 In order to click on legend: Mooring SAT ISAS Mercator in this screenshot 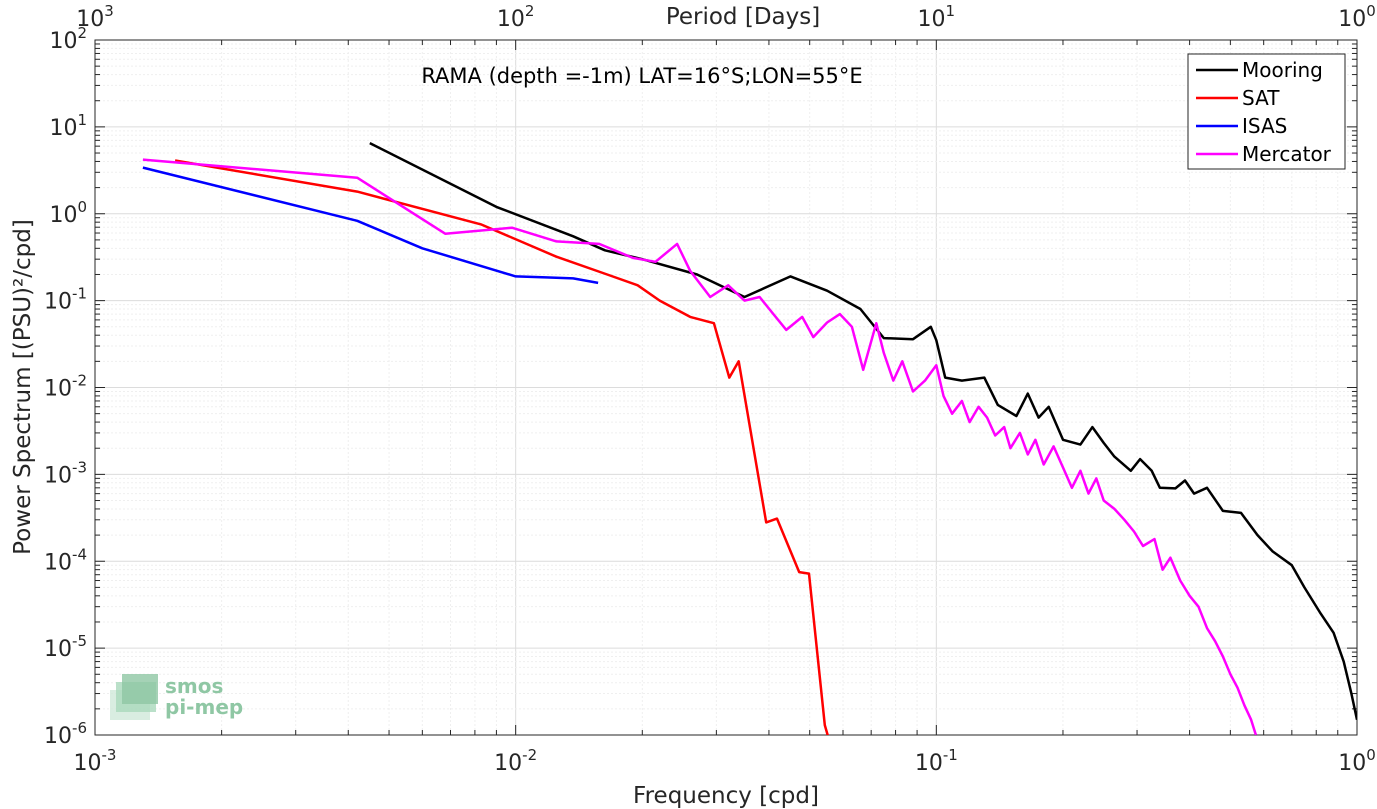, I will do `click(1266, 111)`.